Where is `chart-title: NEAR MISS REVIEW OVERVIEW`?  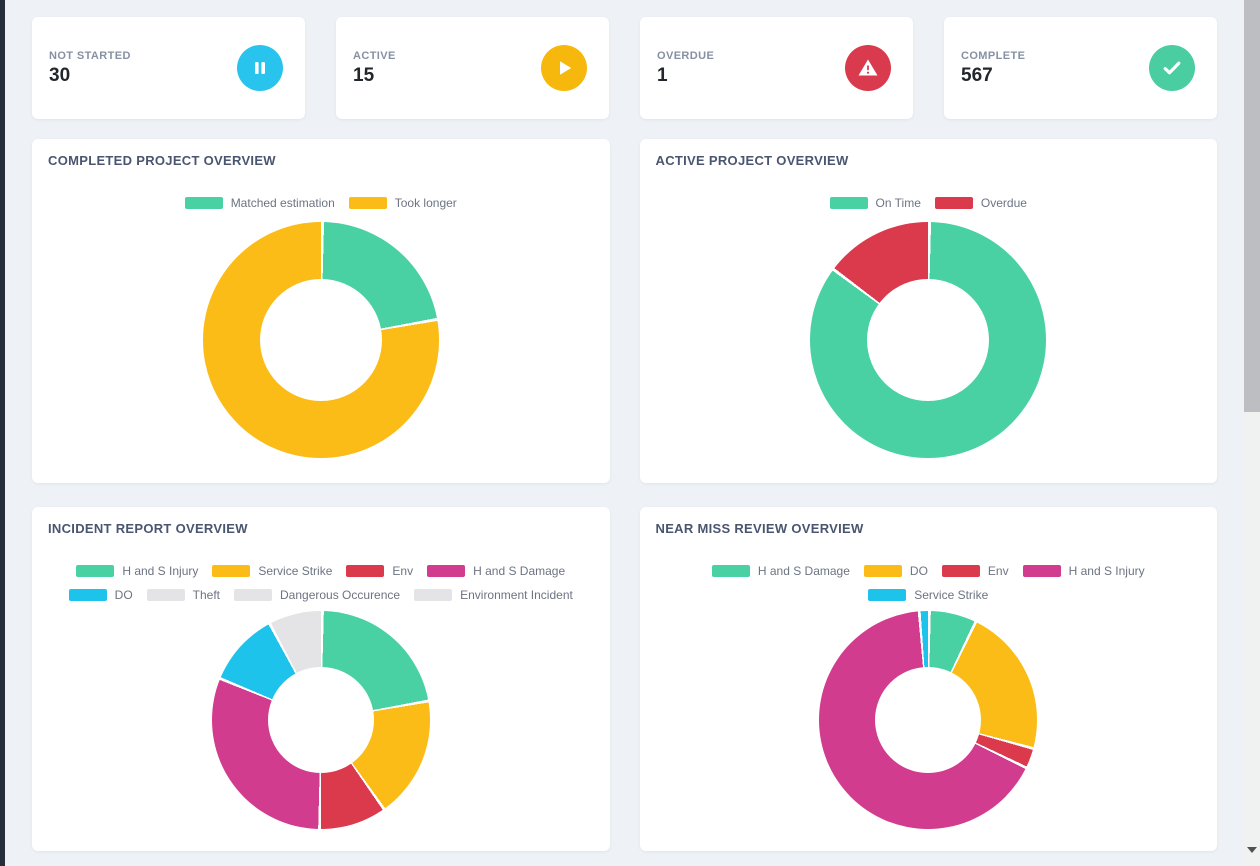 chart-title: NEAR MISS REVIEW OVERVIEW is located at coordinates (759, 528).